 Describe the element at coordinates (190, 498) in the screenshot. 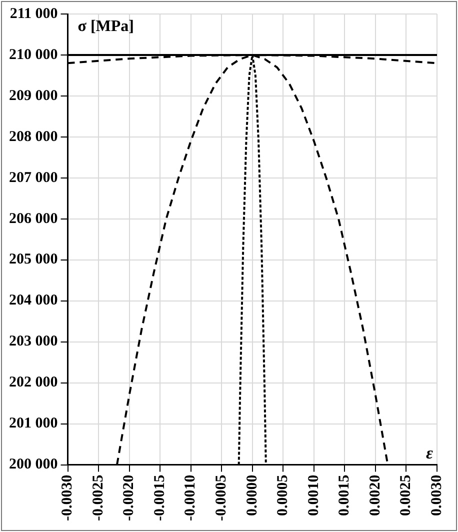

I see `x-tick-label: -0.0010` at that location.